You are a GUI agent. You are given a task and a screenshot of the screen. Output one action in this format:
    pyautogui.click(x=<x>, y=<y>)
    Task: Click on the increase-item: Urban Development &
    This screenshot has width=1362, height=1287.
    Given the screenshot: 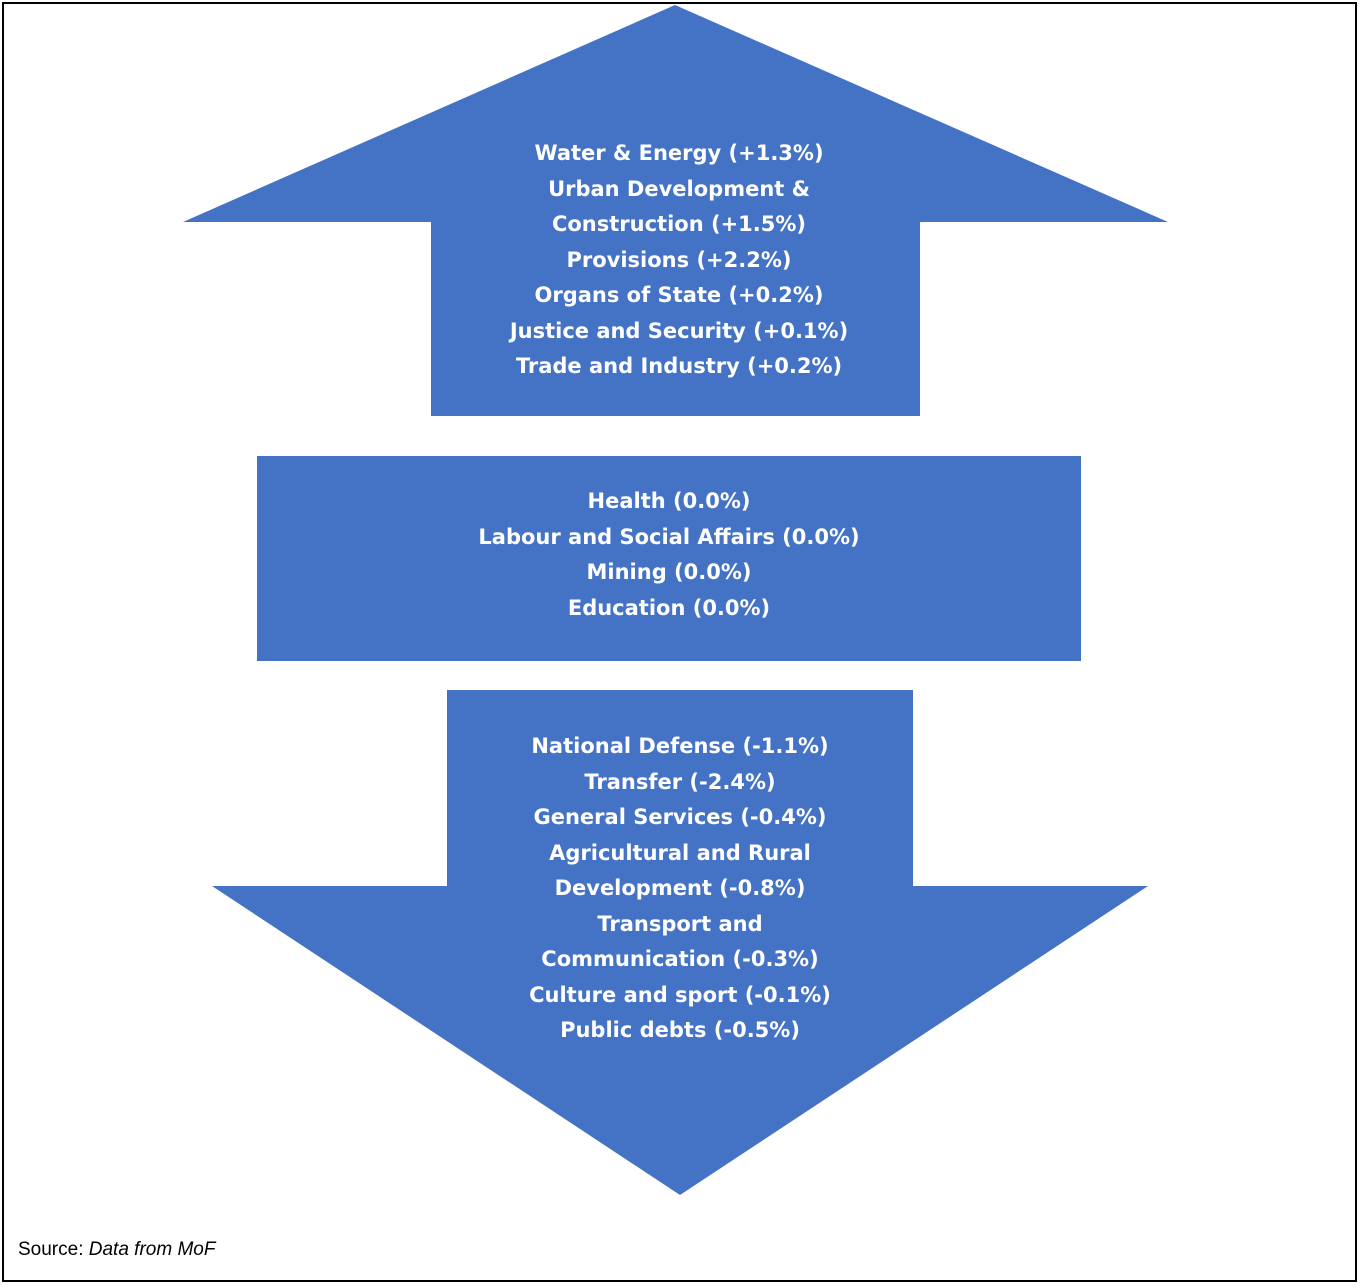 What is the action you would take?
    pyautogui.click(x=679, y=188)
    